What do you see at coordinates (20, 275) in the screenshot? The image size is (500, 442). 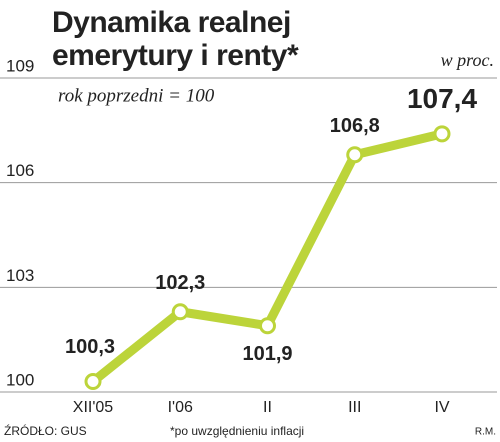 I see `y-tick-label: 103` at bounding box center [20, 275].